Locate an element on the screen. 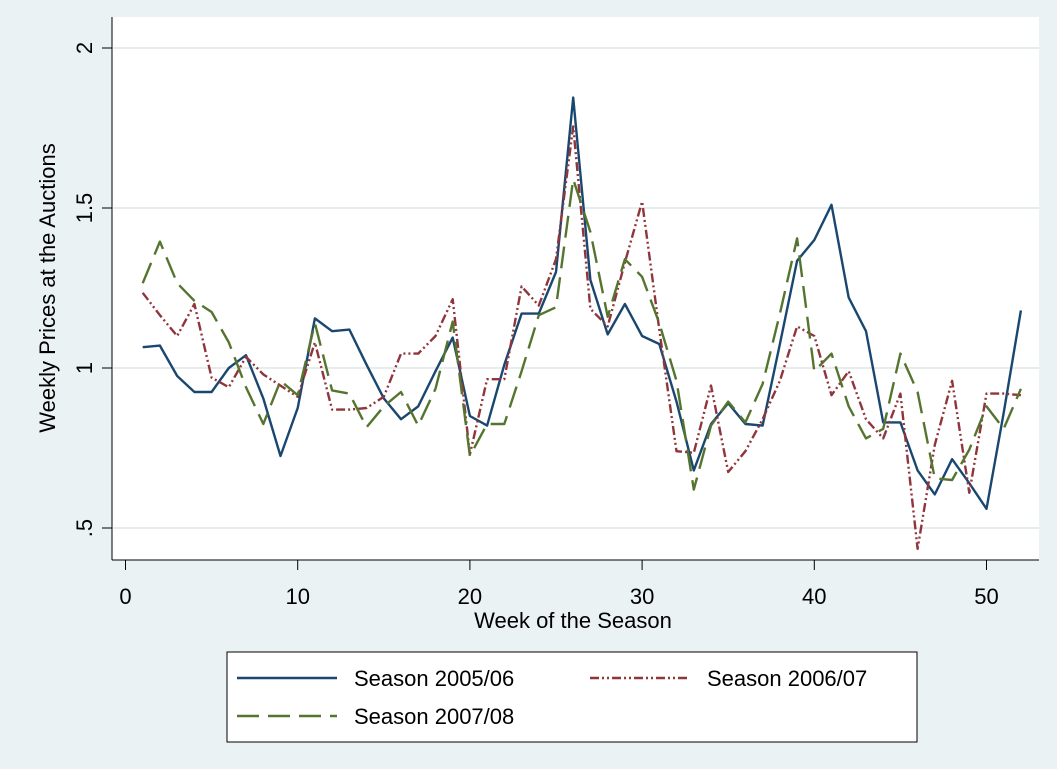  y-tick-label: .5 is located at coordinates (84, 528).